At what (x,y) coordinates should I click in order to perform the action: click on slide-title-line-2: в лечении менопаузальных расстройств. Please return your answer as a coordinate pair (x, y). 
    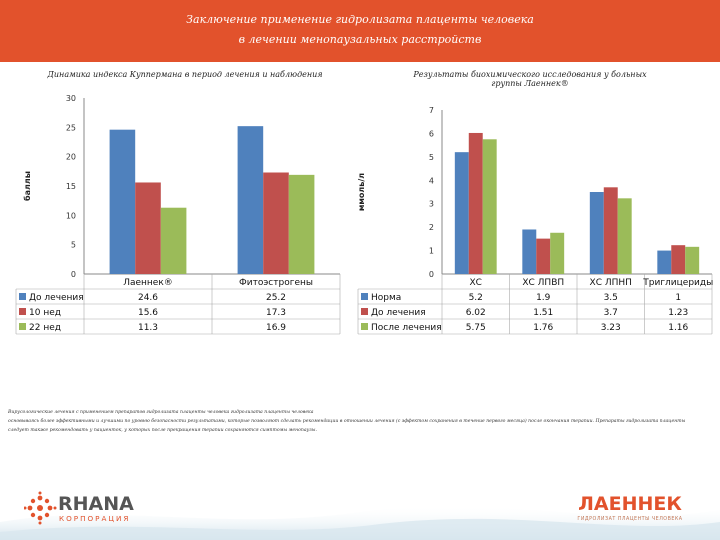
    Looking at the image, I should click on (360, 39).